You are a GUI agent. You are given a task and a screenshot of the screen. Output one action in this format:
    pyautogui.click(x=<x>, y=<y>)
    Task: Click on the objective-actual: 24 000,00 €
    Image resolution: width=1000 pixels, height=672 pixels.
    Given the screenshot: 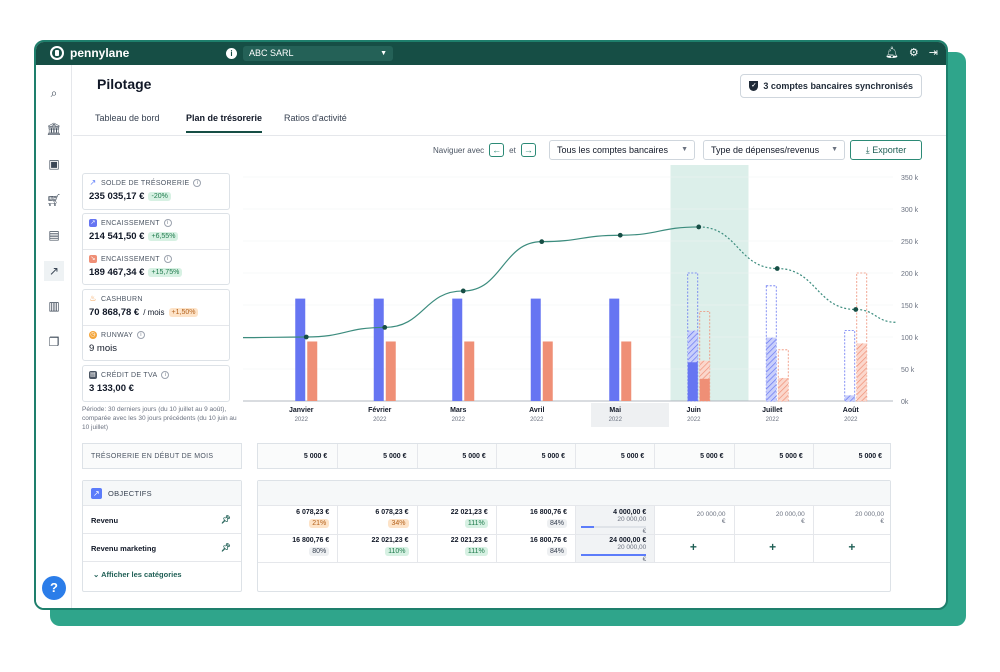 What is the action you would take?
    pyautogui.click(x=628, y=540)
    